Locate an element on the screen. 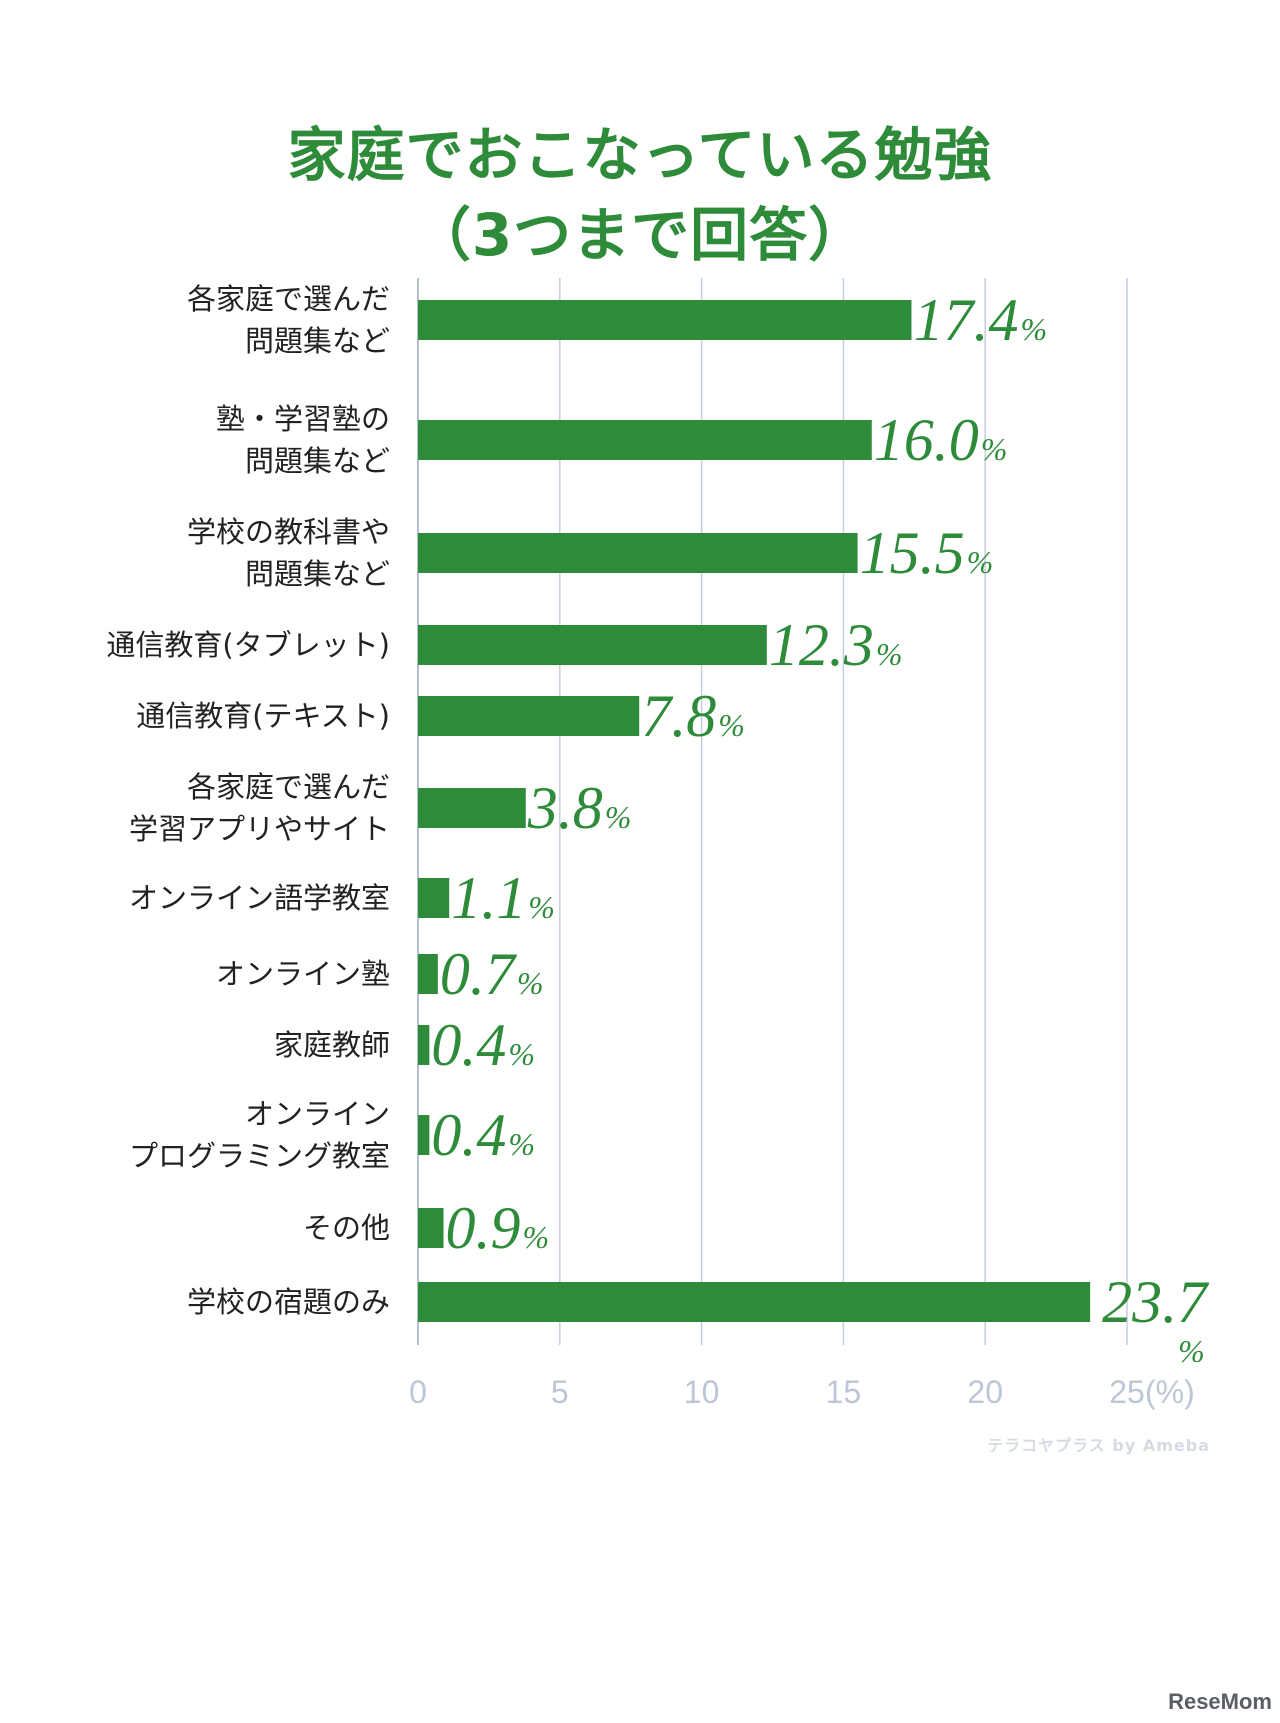 This screenshot has height=1723, width=1280. x-axis-unit: (%) is located at coordinates (1170, 1392).